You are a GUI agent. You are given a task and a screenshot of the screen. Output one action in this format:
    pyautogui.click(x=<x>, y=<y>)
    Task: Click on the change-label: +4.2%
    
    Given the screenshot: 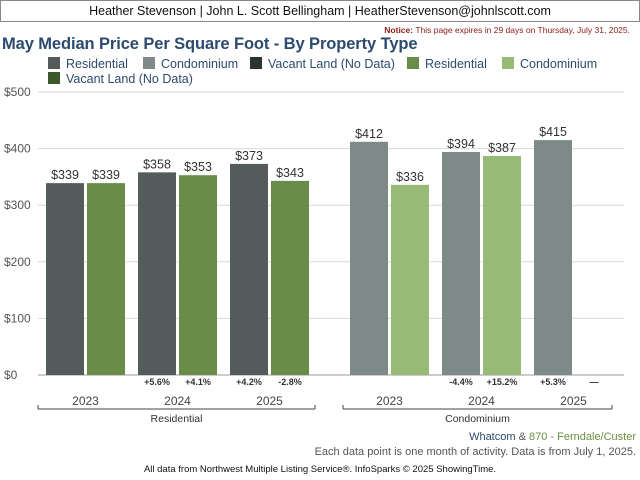 What is the action you would take?
    pyautogui.click(x=249, y=382)
    